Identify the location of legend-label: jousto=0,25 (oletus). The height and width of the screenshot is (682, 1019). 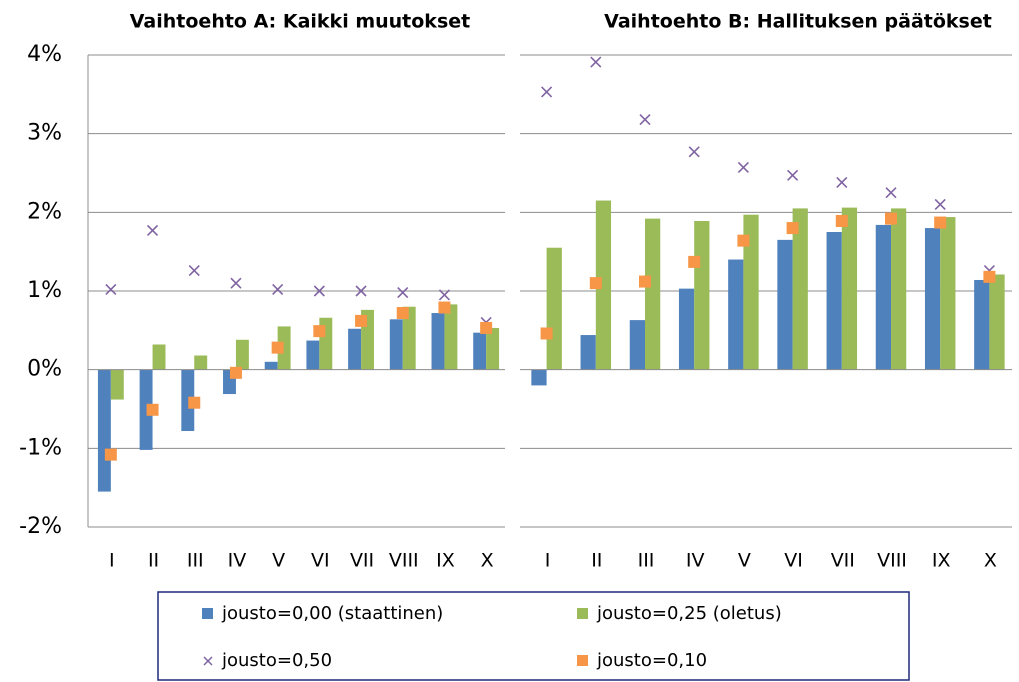
(689, 613).